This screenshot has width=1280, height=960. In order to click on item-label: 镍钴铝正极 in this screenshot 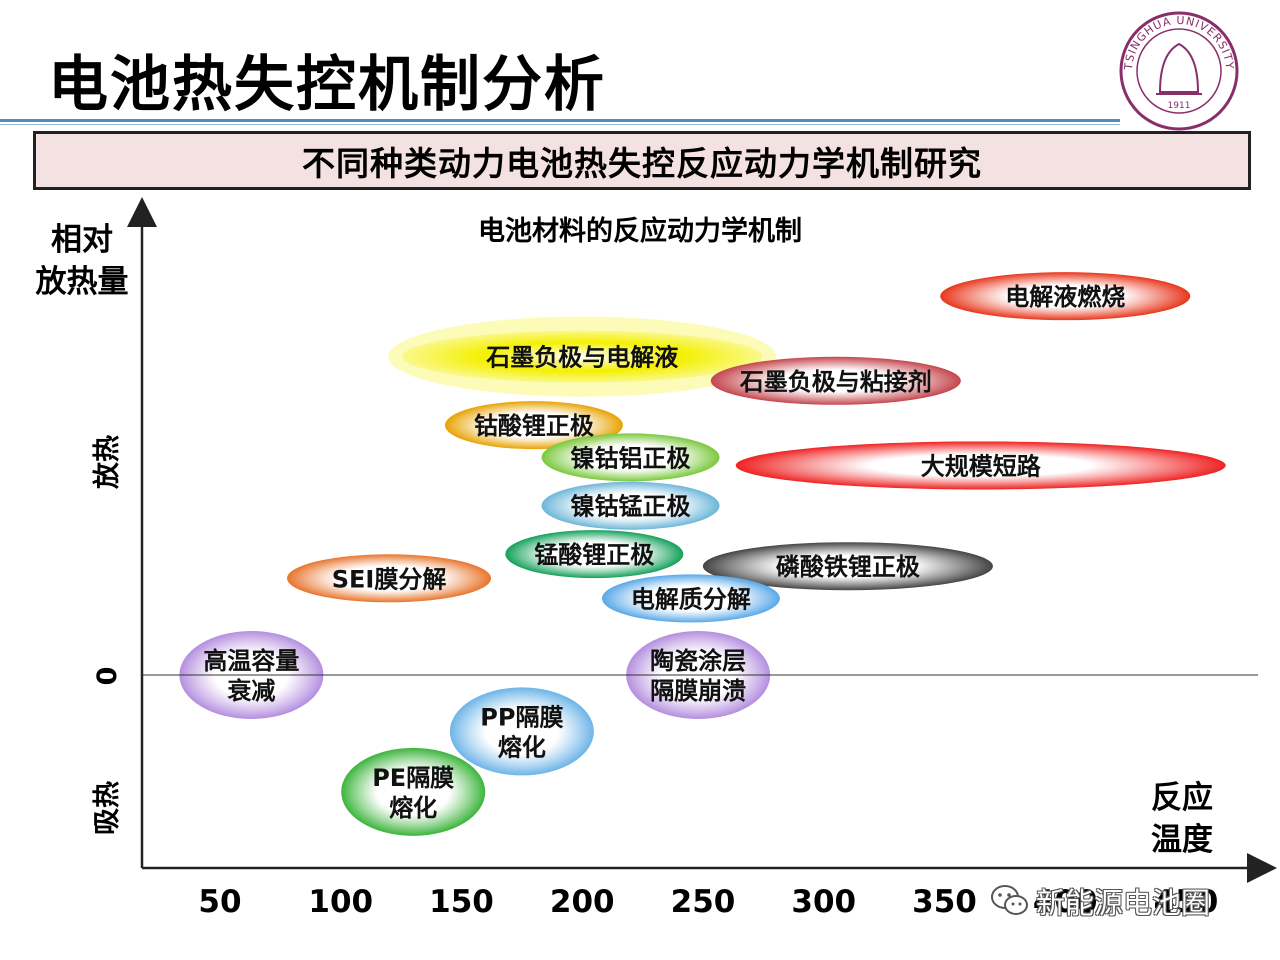, I will do `click(631, 458)`.